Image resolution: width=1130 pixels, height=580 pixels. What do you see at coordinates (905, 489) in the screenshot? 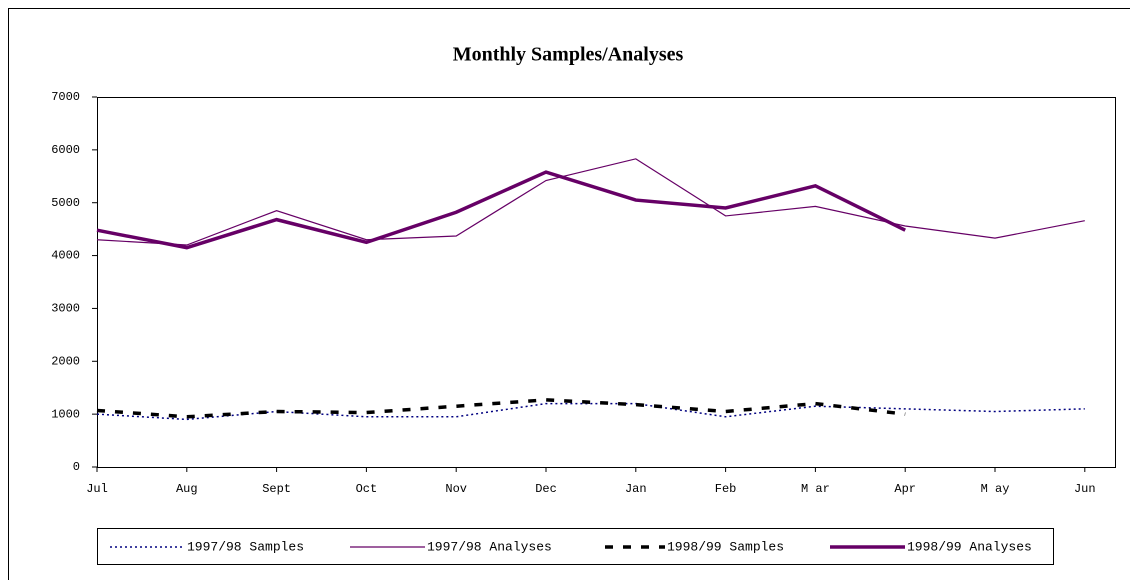
I see `x-tick-label: Apr` at bounding box center [905, 489].